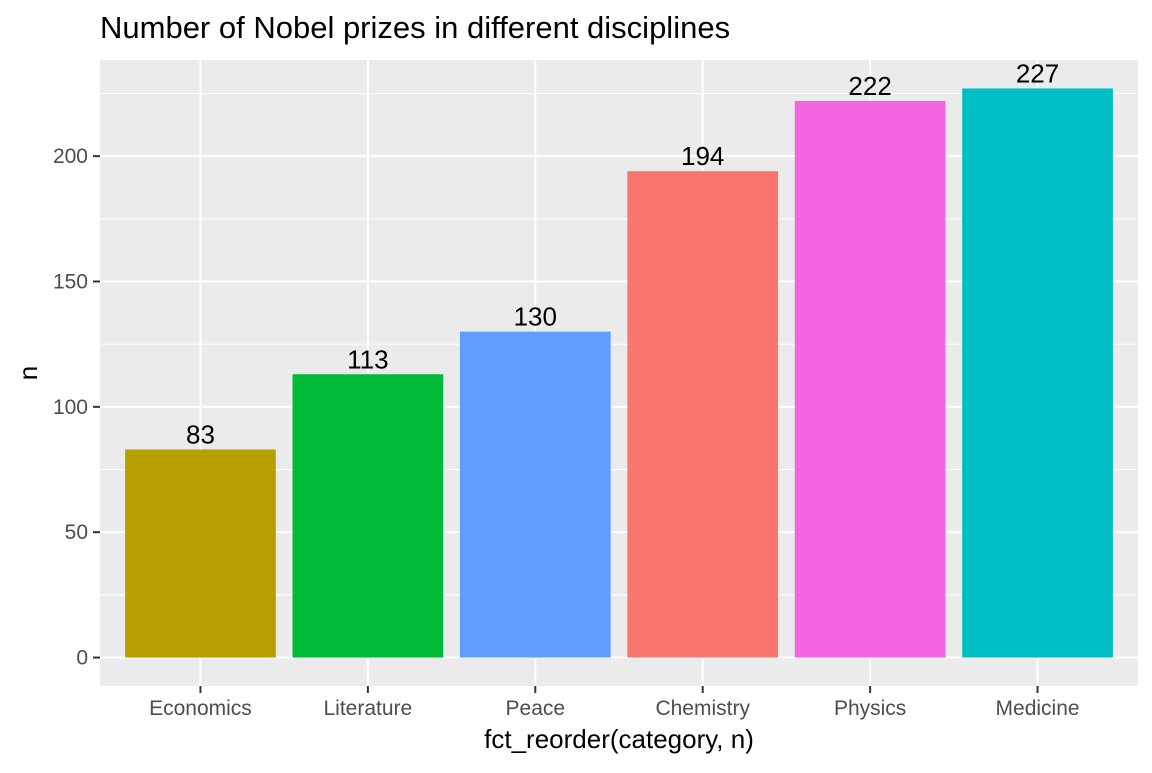 This screenshot has width=1152, height=773. Describe the element at coordinates (536, 708) in the screenshot. I see `x-tick-label-peace: Peace` at that location.